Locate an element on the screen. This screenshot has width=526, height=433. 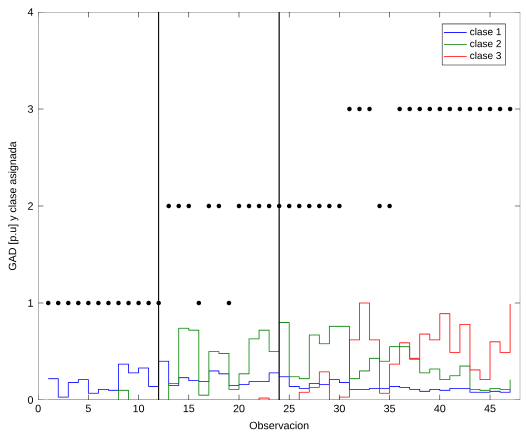
x-tick-label: 5 is located at coordinates (88, 408).